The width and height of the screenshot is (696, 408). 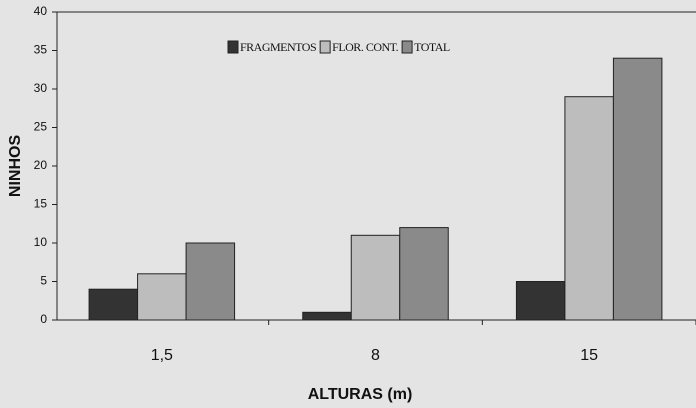 I want to click on y-tick-label: 0, so click(x=43, y=319).